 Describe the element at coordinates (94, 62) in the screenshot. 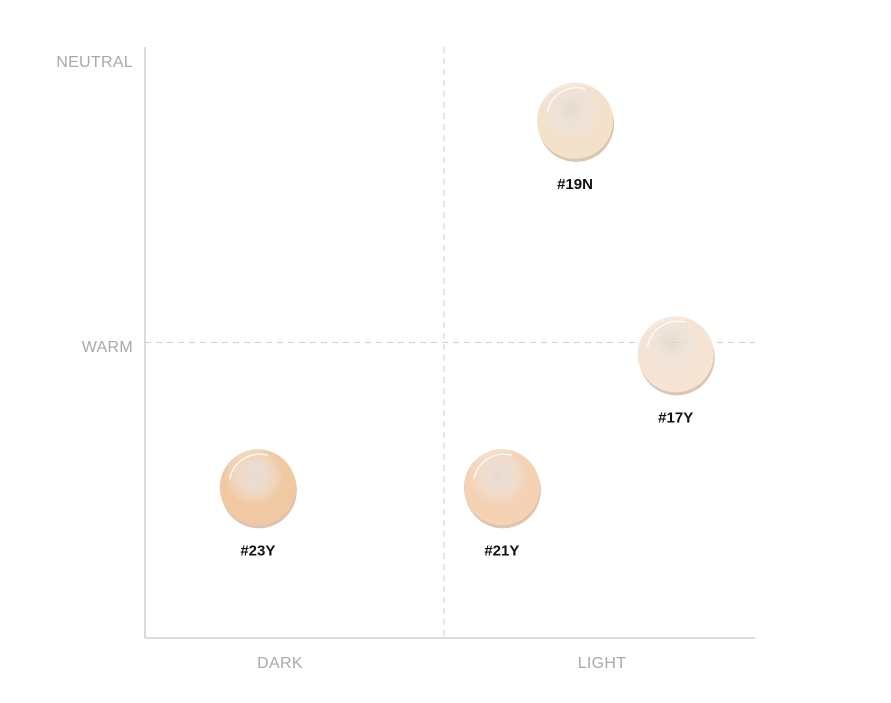

I see `y-label-neutral: NEUTRAL` at that location.